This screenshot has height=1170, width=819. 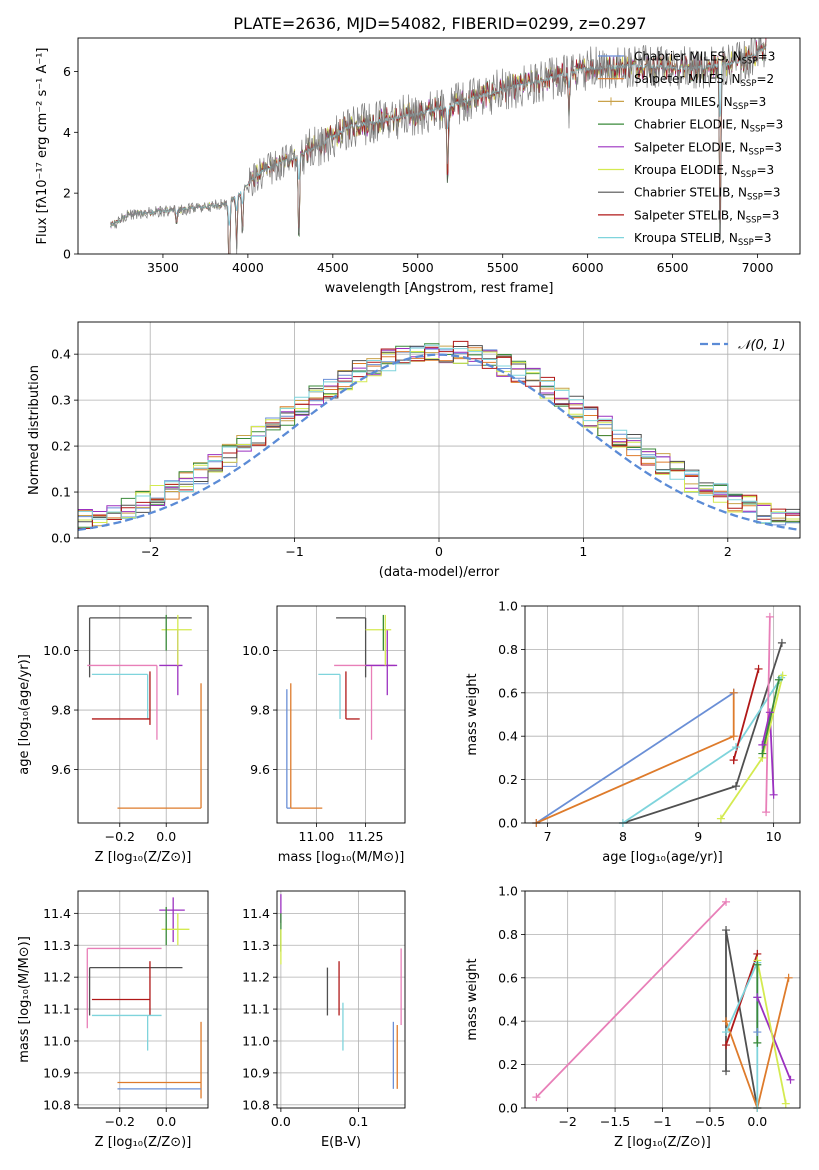 I want to click on y-tick-label: 0.8, so click(x=508, y=934).